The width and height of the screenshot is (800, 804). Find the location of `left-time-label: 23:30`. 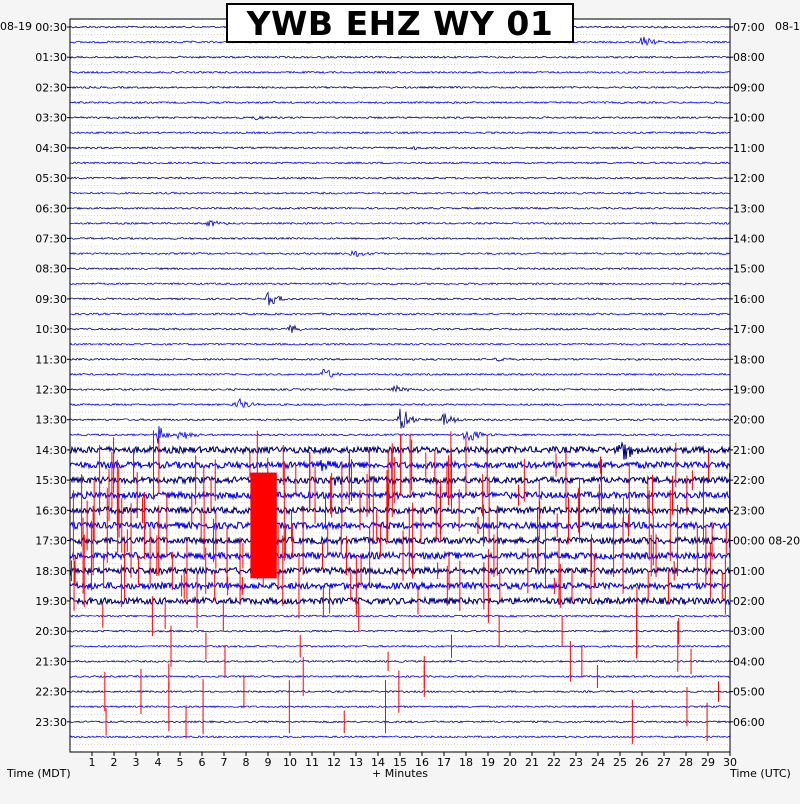

left-time-label: 23:30 is located at coordinates (51, 722).